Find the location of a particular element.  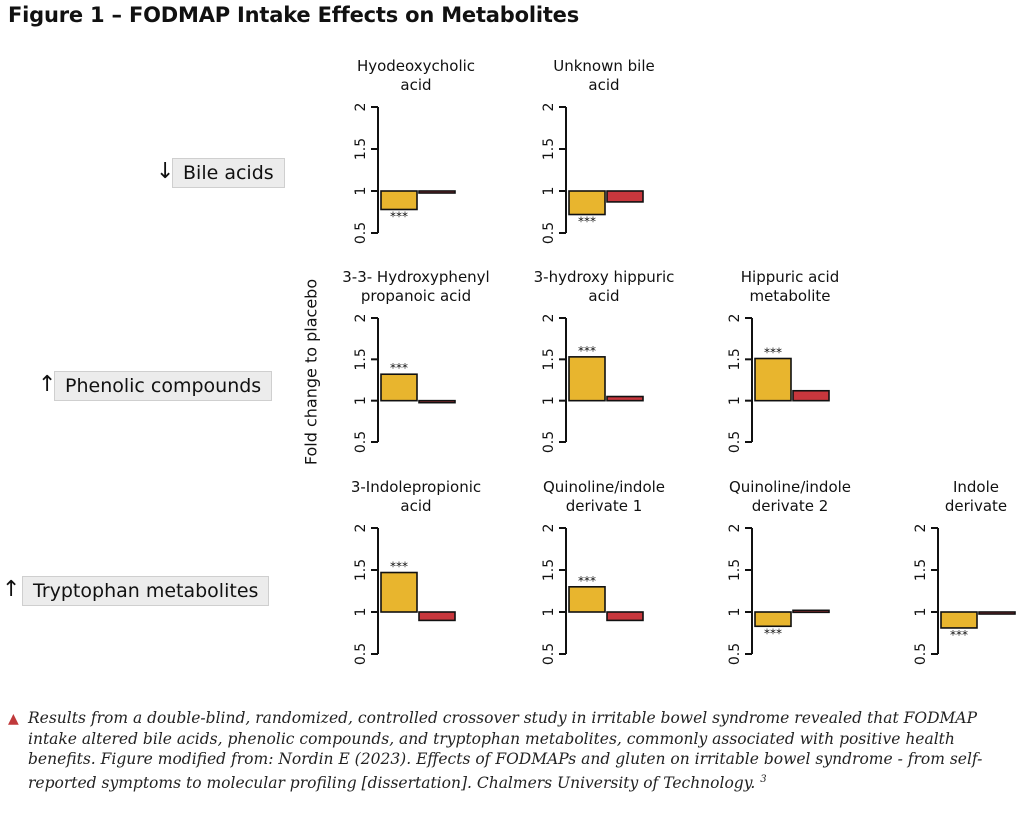

panel-title: Hyodeoxycholic is located at coordinates (416, 66).